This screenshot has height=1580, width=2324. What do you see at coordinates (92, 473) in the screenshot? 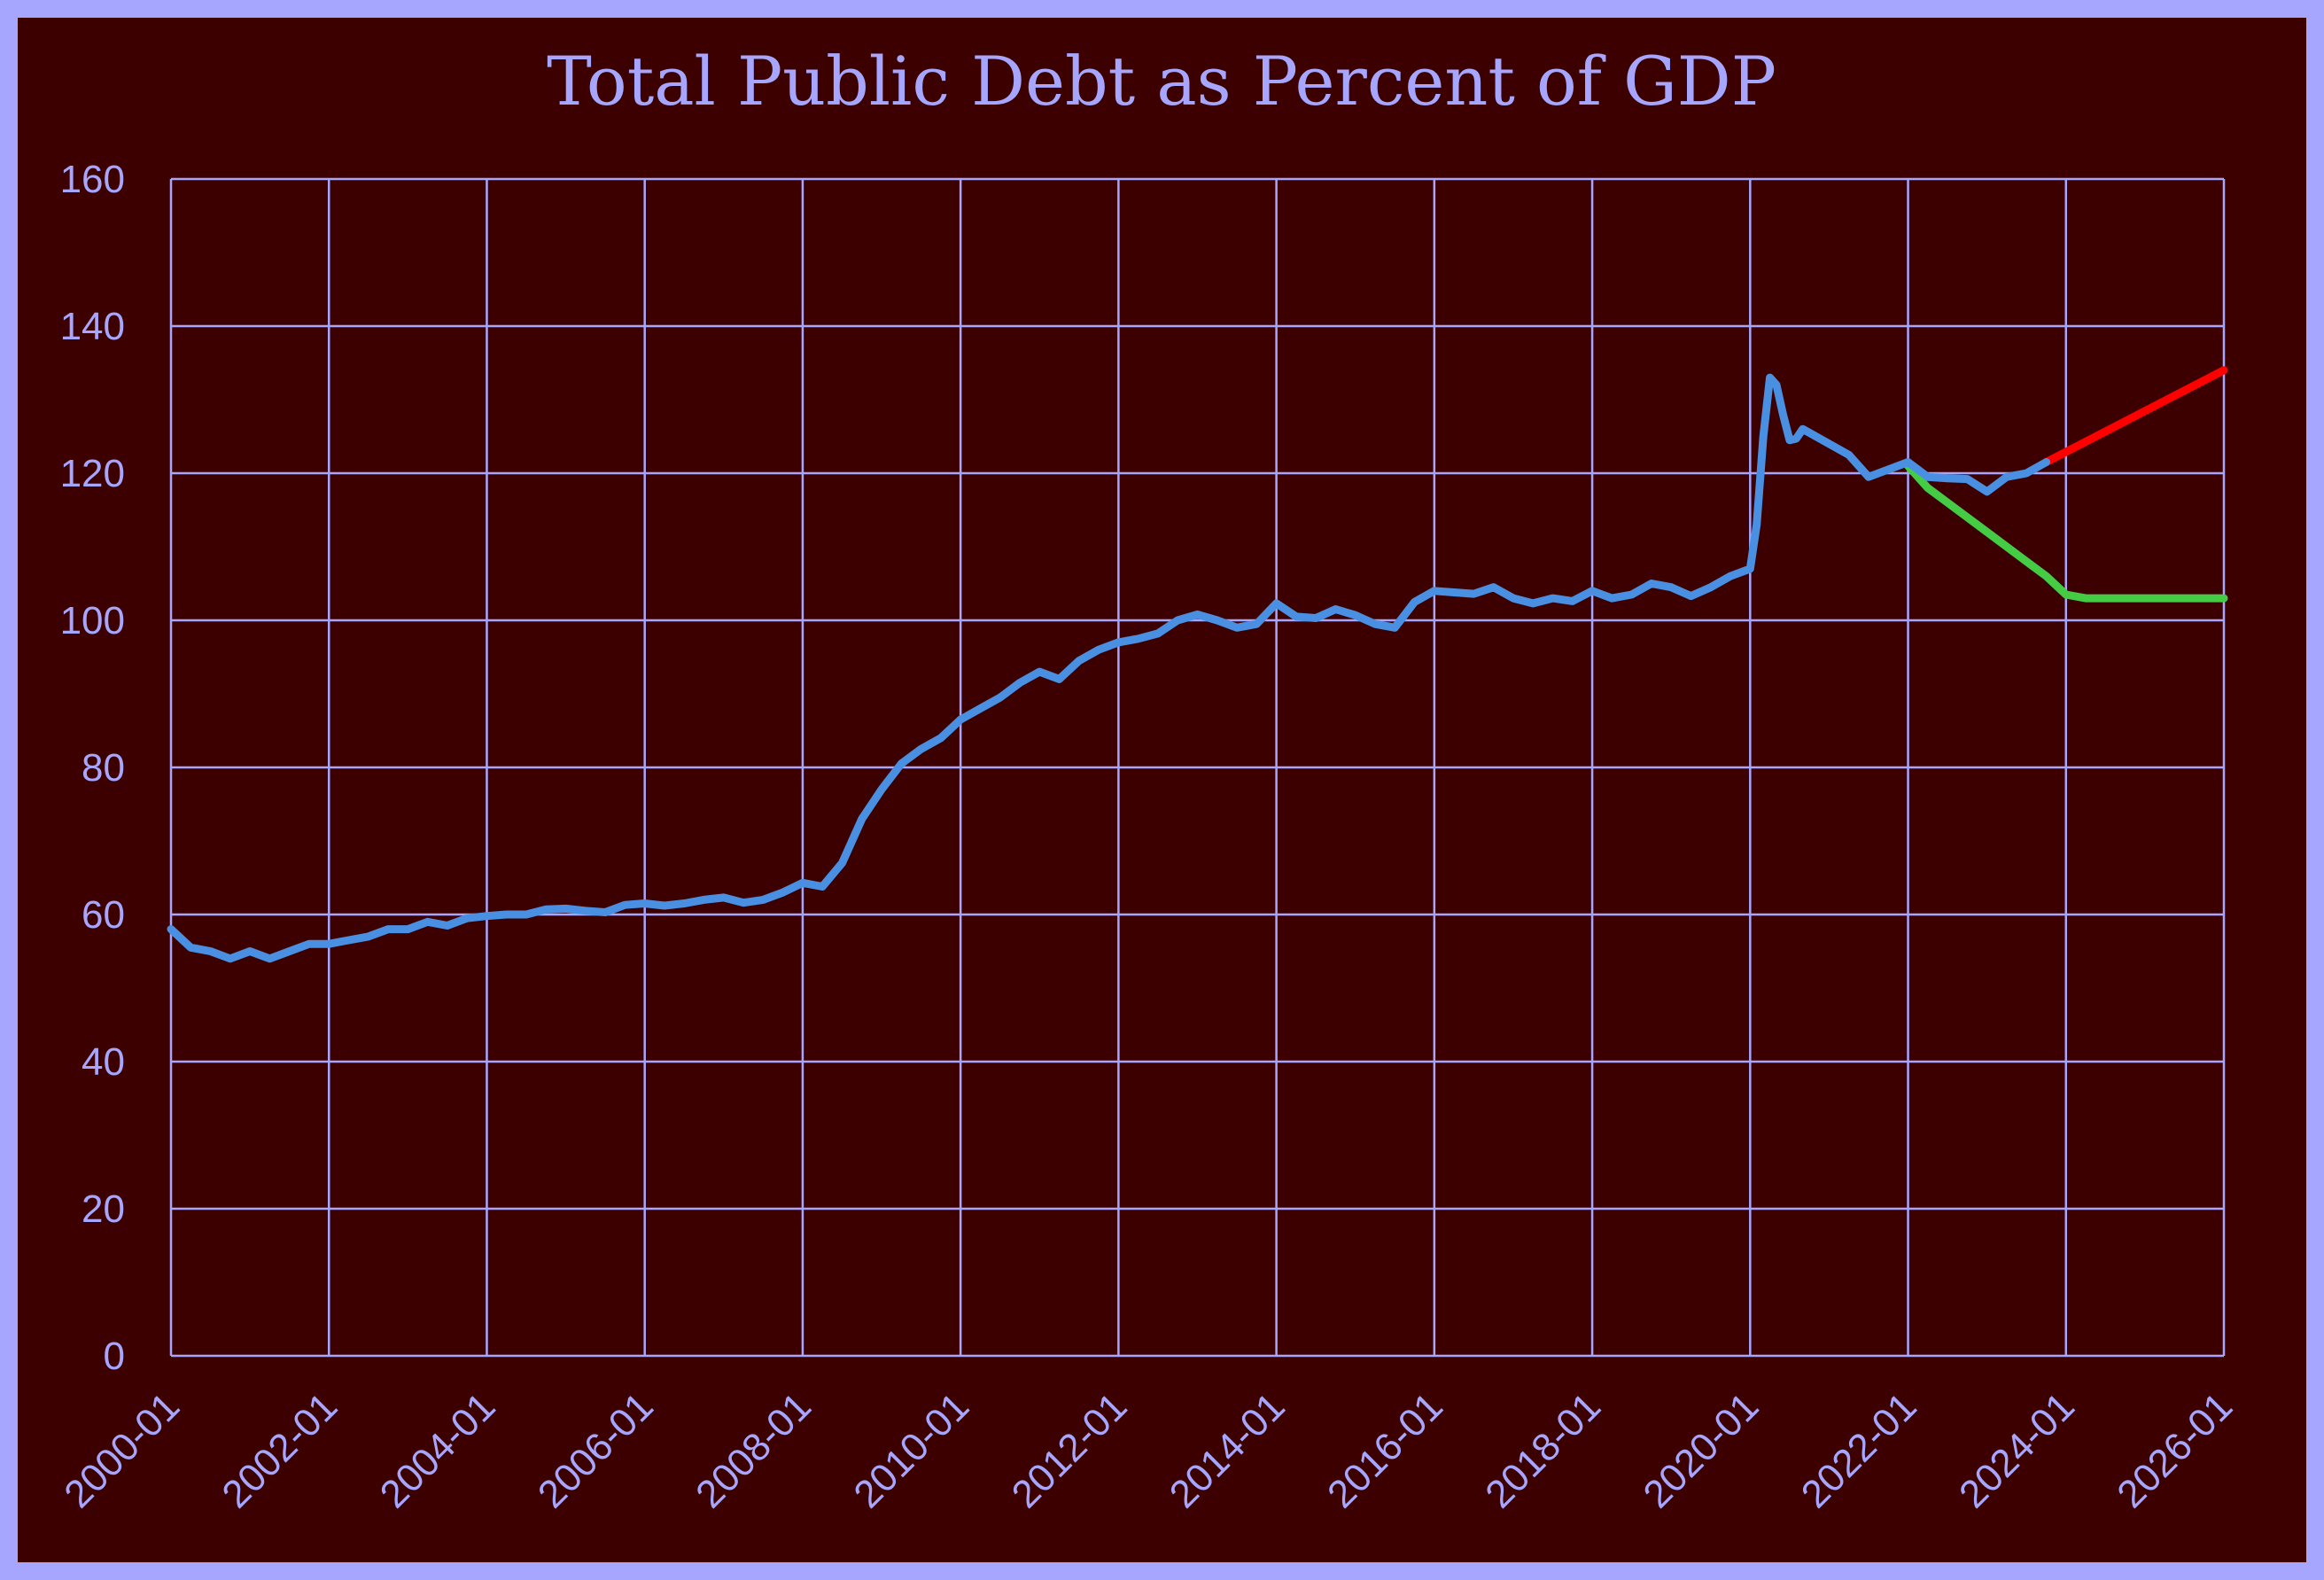
I see `y-tick-label: 120` at bounding box center [92, 473].